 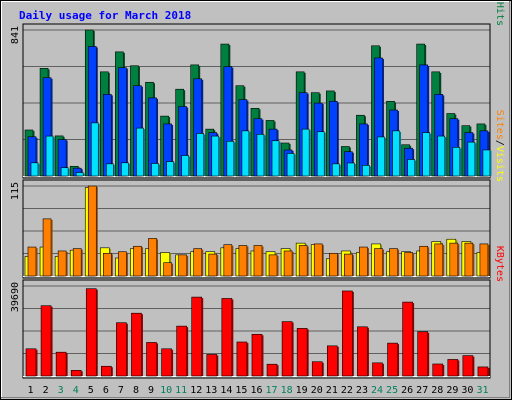 What do you see at coordinates (106, 390) in the screenshot?
I see `day-label: 6` at bounding box center [106, 390].